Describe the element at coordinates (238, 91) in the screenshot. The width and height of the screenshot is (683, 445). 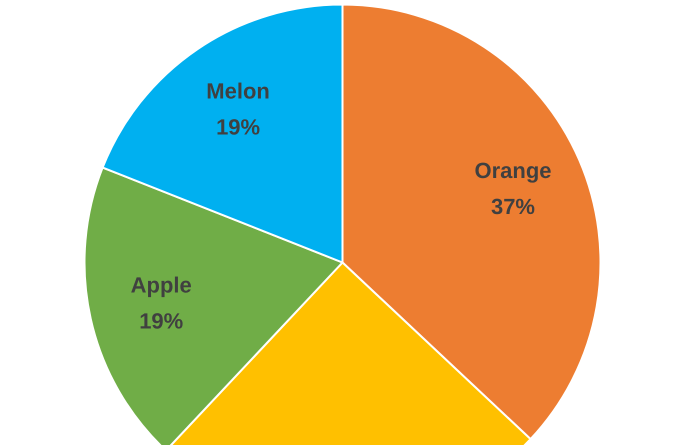
I see `slice-label: Melon` at that location.